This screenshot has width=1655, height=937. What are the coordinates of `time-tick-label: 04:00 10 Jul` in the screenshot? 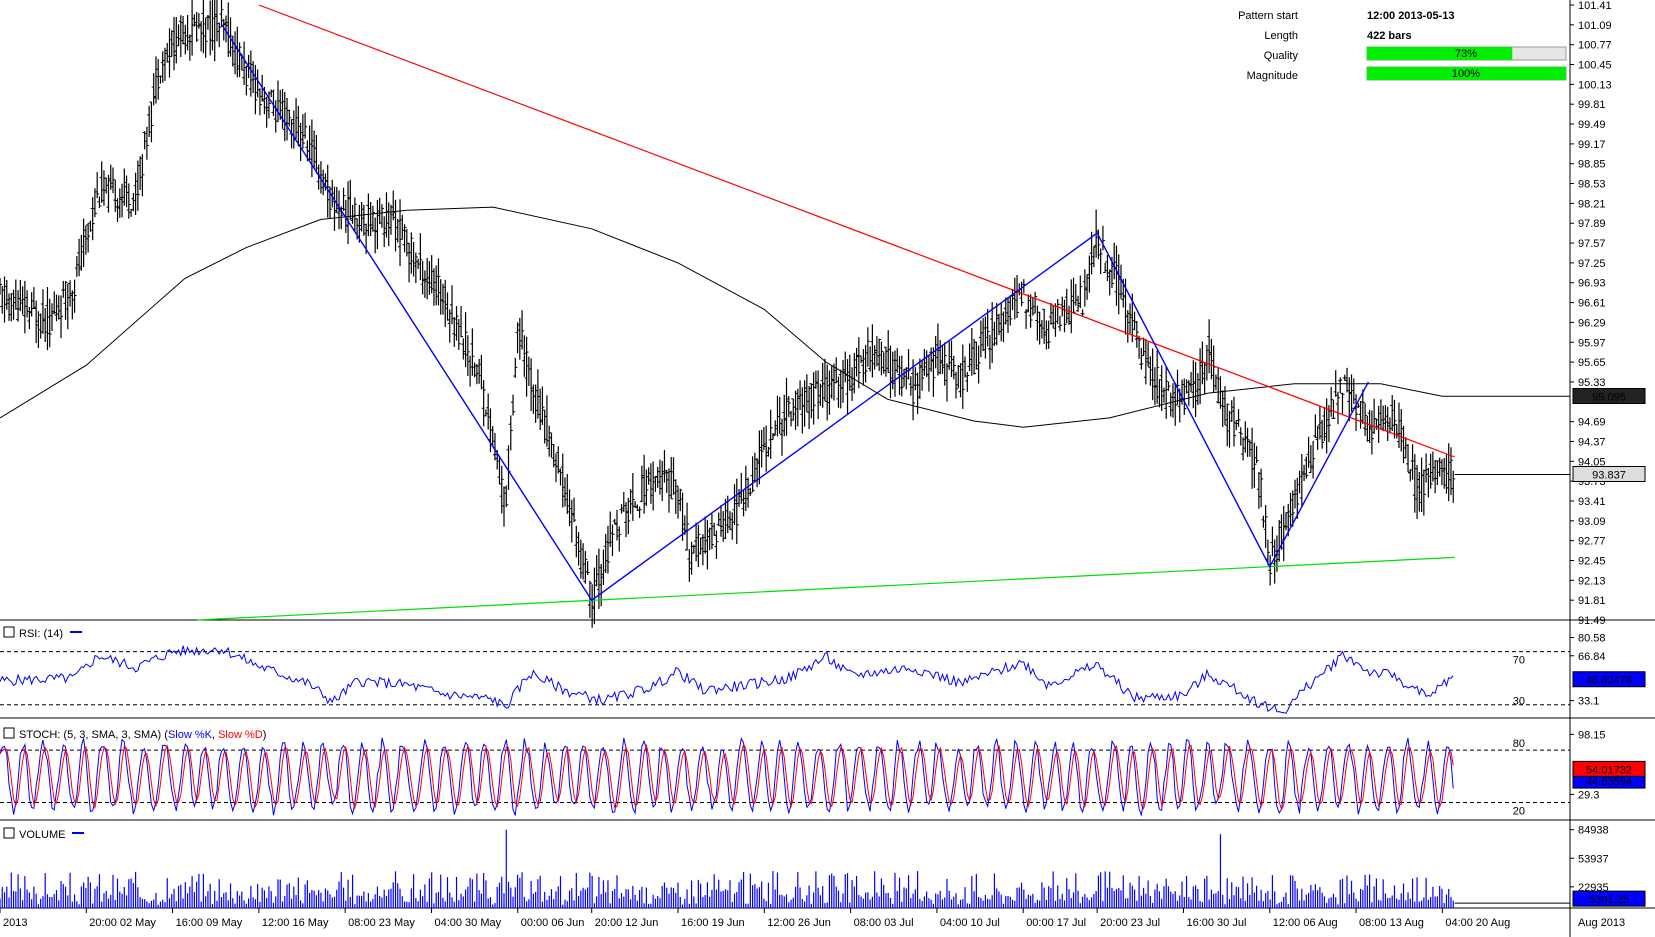 It's located at (970, 923).